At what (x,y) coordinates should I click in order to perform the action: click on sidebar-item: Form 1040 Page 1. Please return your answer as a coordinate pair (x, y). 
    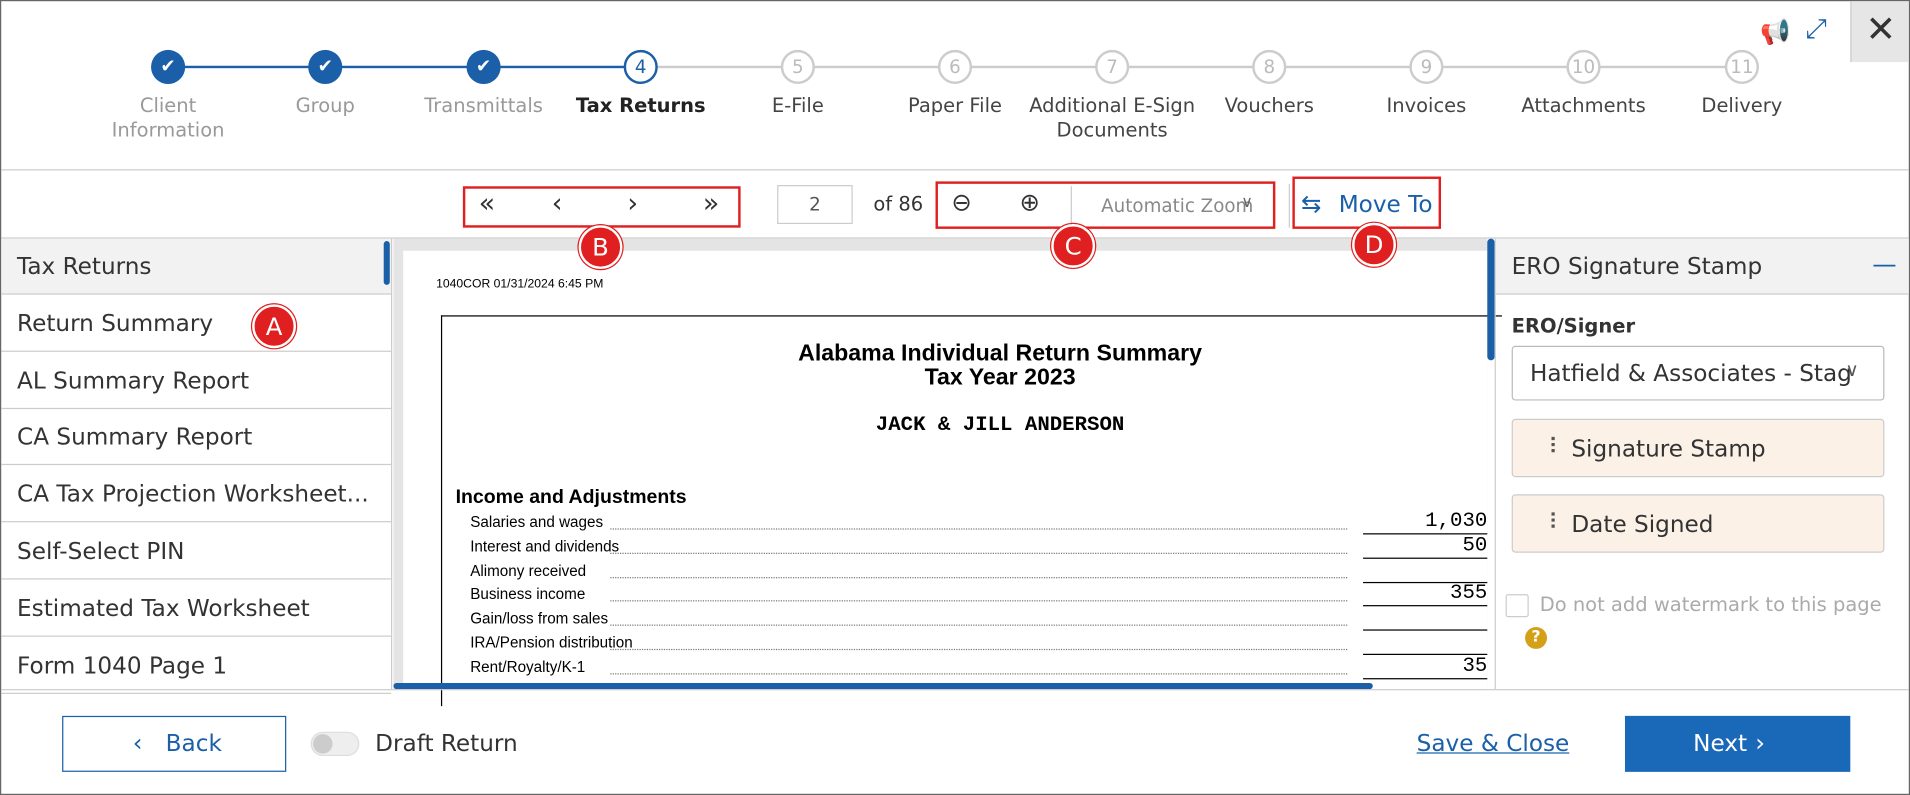
    Looking at the image, I should click on (196, 665).